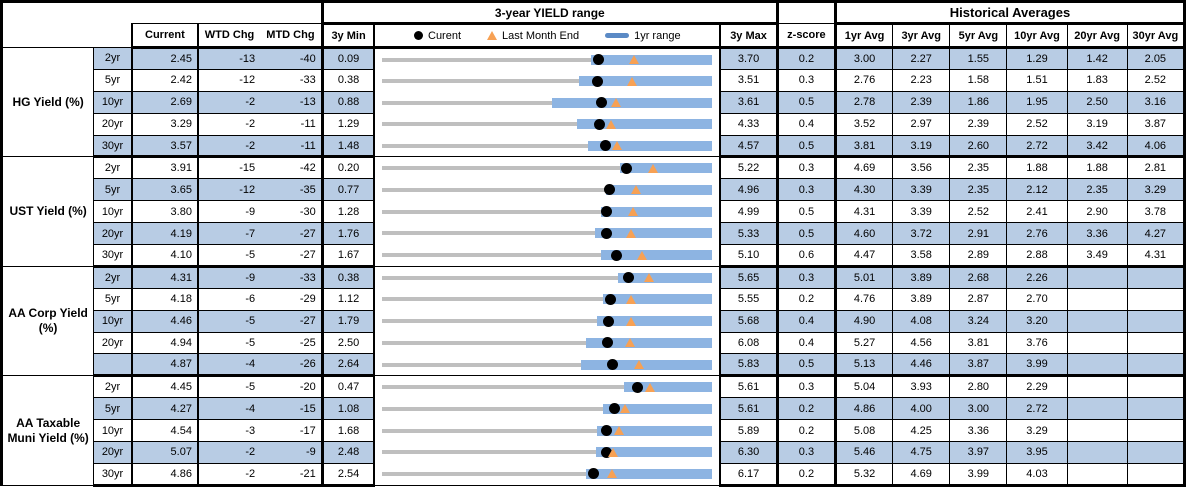 The height and width of the screenshot is (487, 1186). Describe the element at coordinates (921, 146) in the screenshot. I see `avg-value: 3.19` at that location.